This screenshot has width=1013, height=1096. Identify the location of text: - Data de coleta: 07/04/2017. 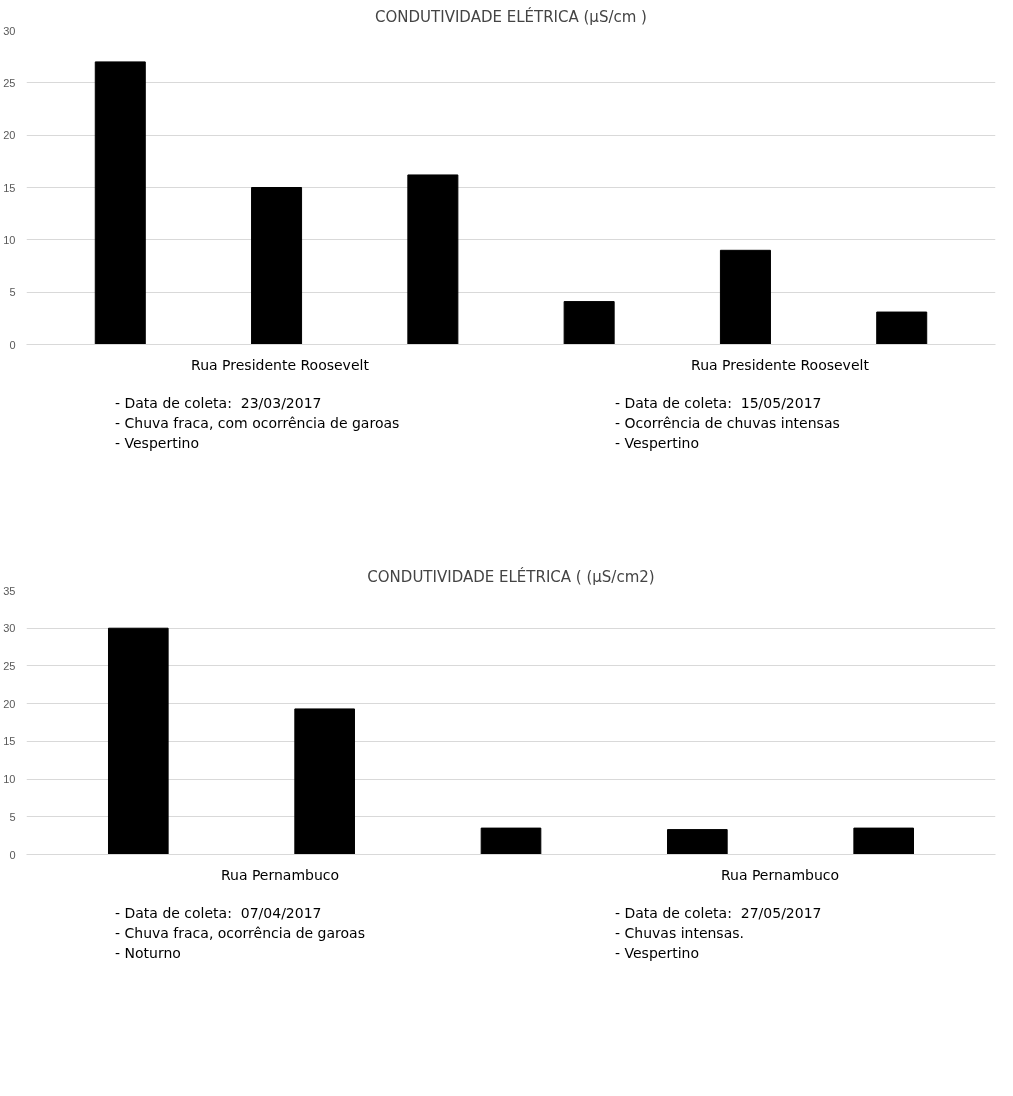
(219, 913).